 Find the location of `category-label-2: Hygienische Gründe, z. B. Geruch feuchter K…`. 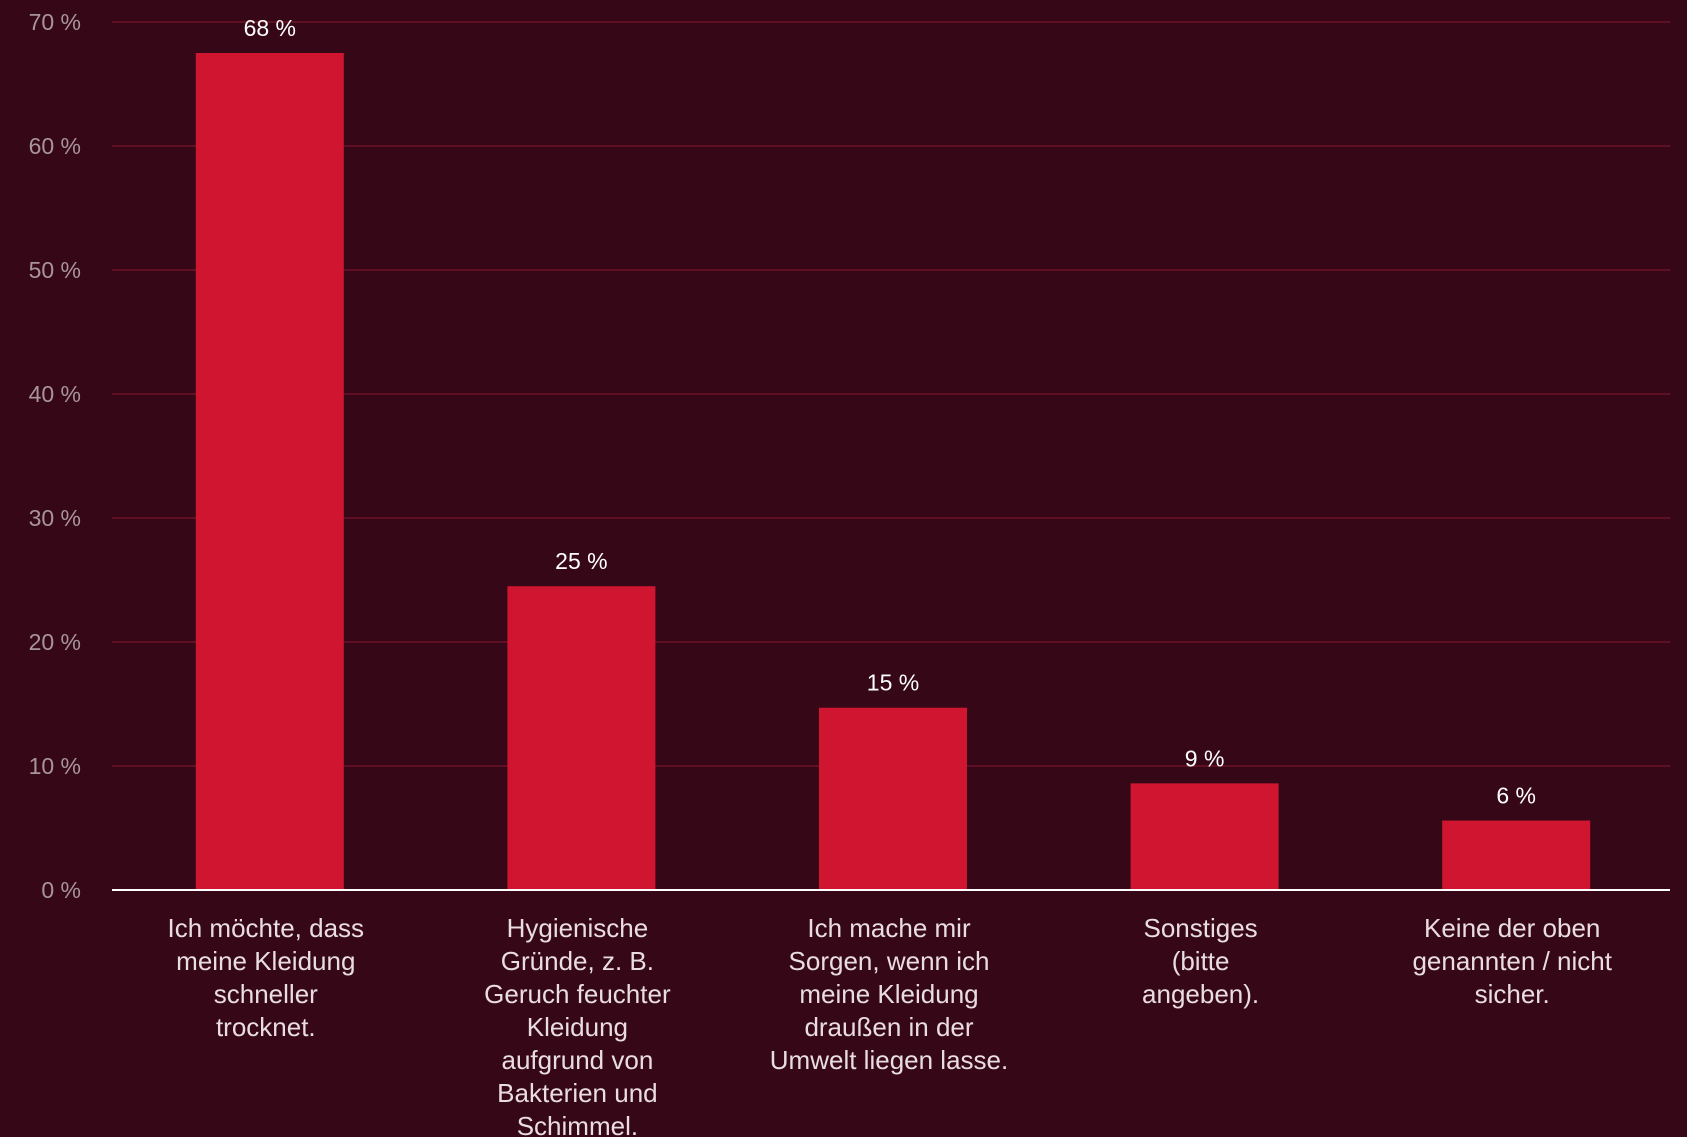

category-label-2: Hygienische Gründe, z. B. Geruch feuchter K… is located at coordinates (577, 1025).